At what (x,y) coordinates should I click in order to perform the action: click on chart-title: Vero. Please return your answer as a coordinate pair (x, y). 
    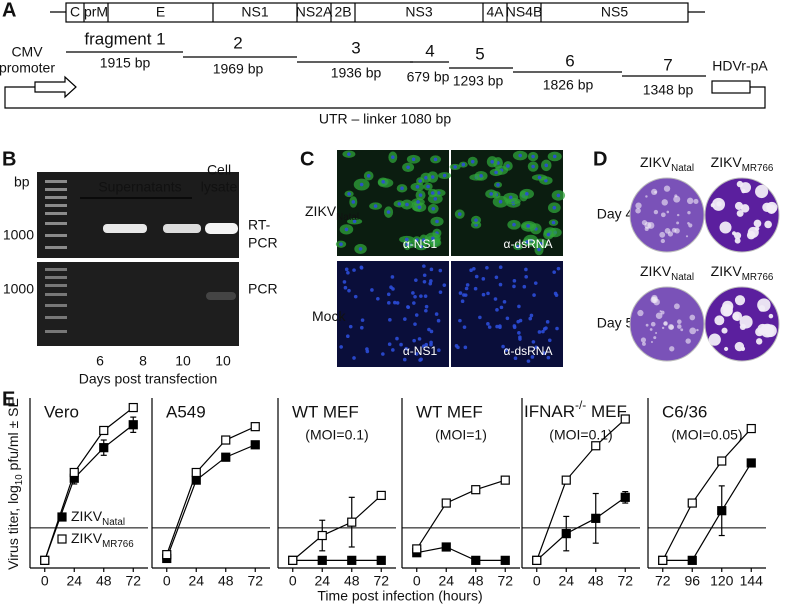
    Looking at the image, I should click on (61, 411).